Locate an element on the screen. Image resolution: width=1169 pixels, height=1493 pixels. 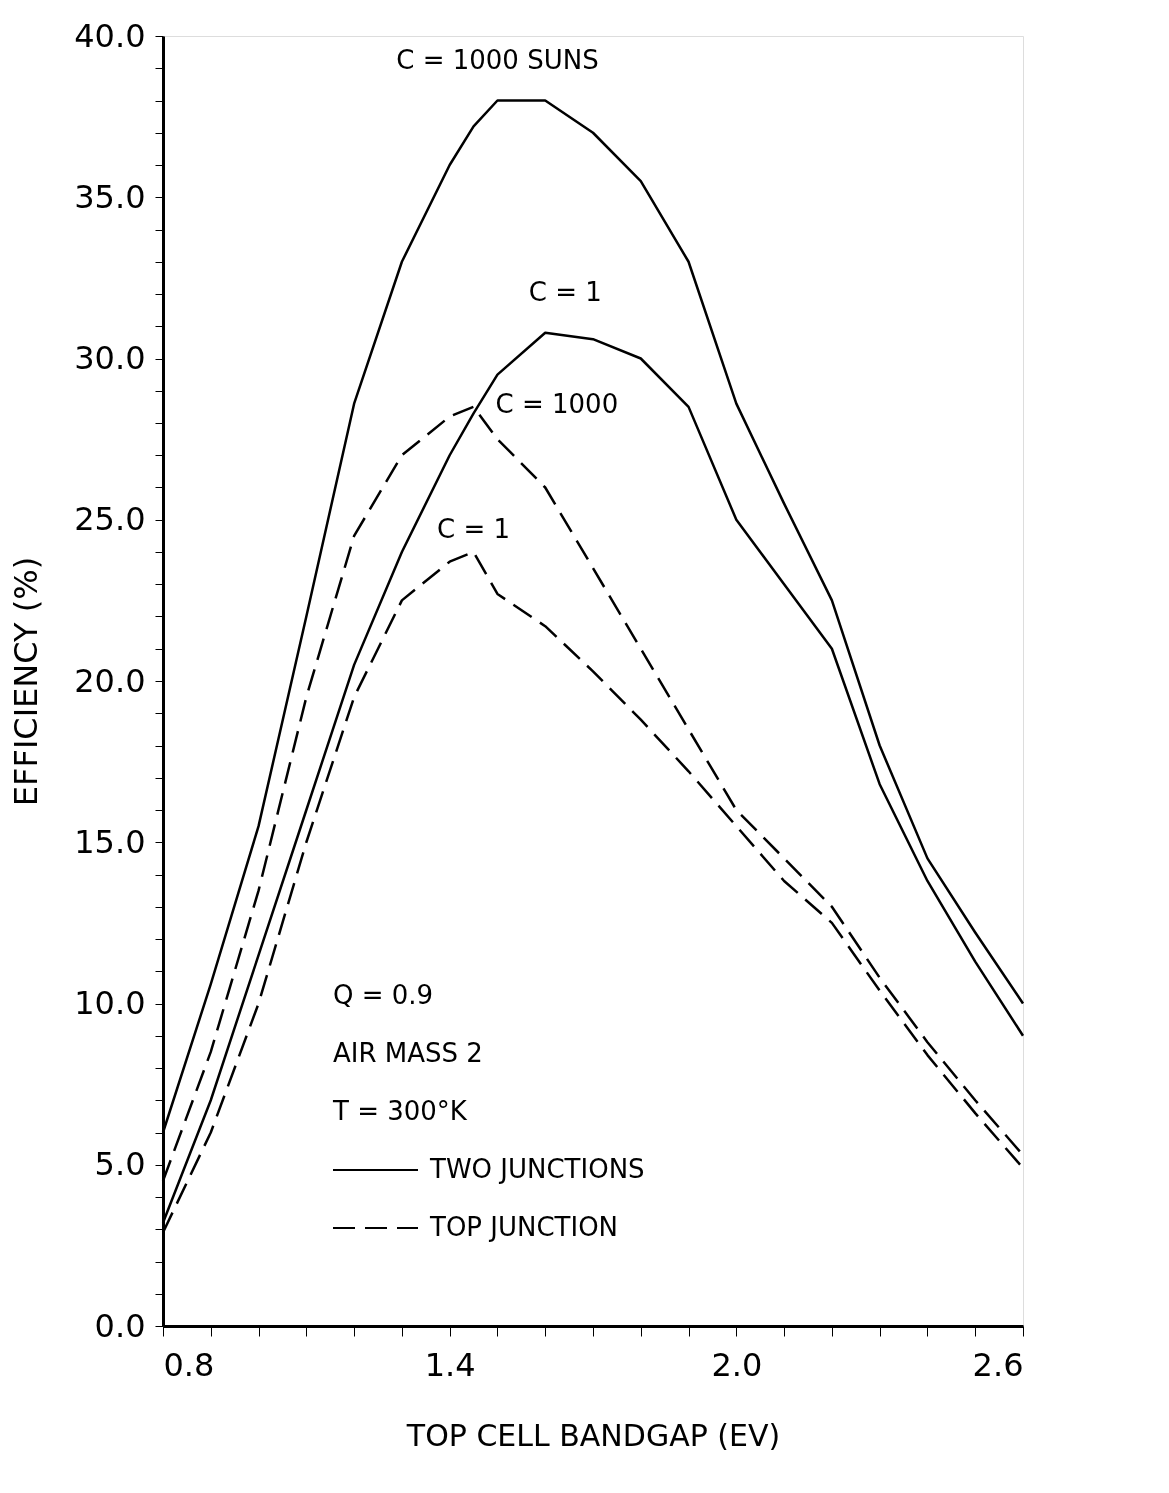
annotation: T = 300°K is located at coordinates (400, 1111).